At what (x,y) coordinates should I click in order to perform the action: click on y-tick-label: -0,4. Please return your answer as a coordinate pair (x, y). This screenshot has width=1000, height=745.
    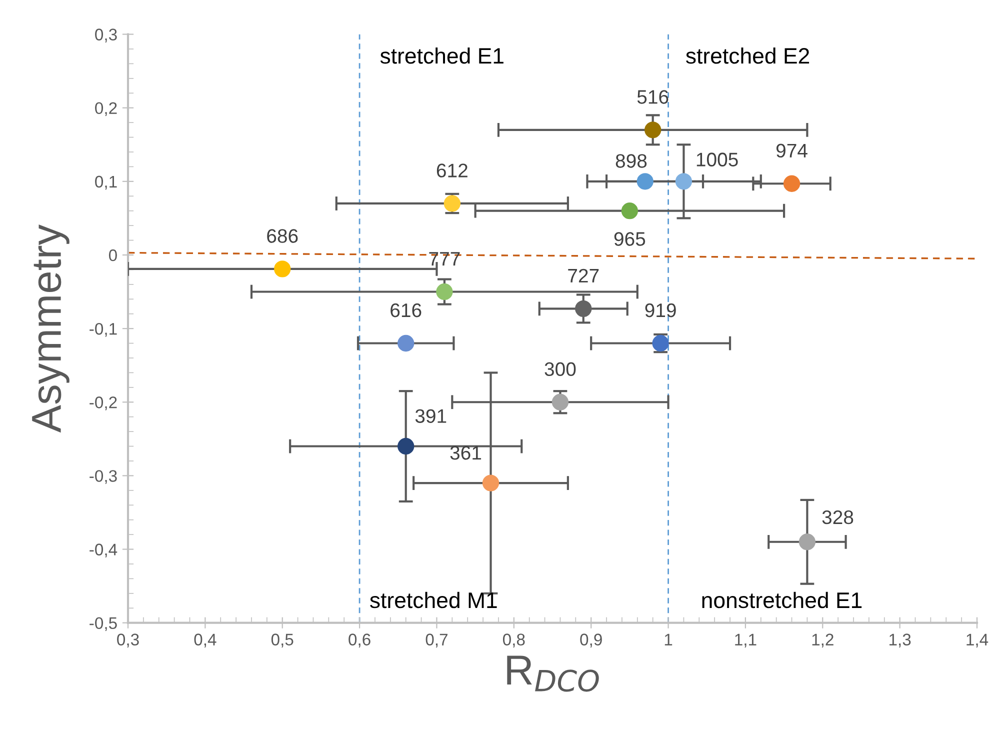
    Looking at the image, I should click on (104, 551).